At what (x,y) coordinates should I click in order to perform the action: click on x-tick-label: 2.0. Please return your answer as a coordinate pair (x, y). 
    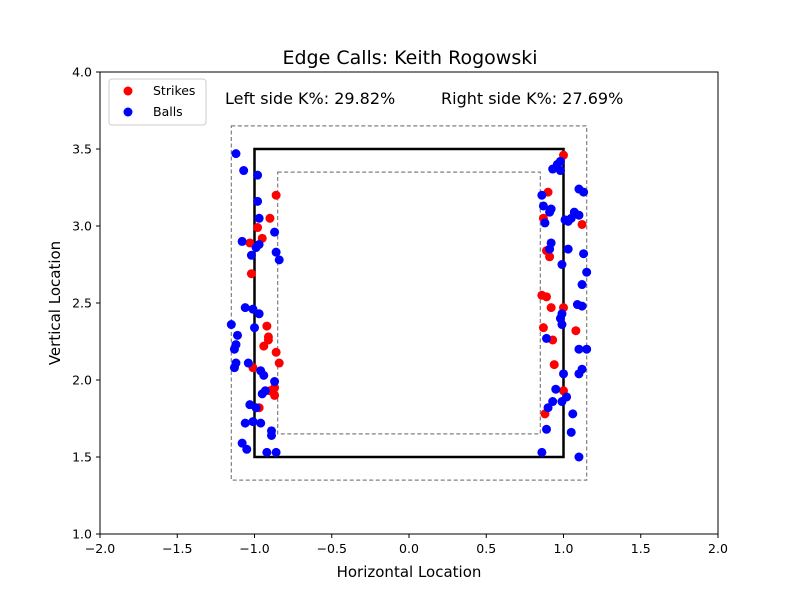
    Looking at the image, I should click on (718, 548).